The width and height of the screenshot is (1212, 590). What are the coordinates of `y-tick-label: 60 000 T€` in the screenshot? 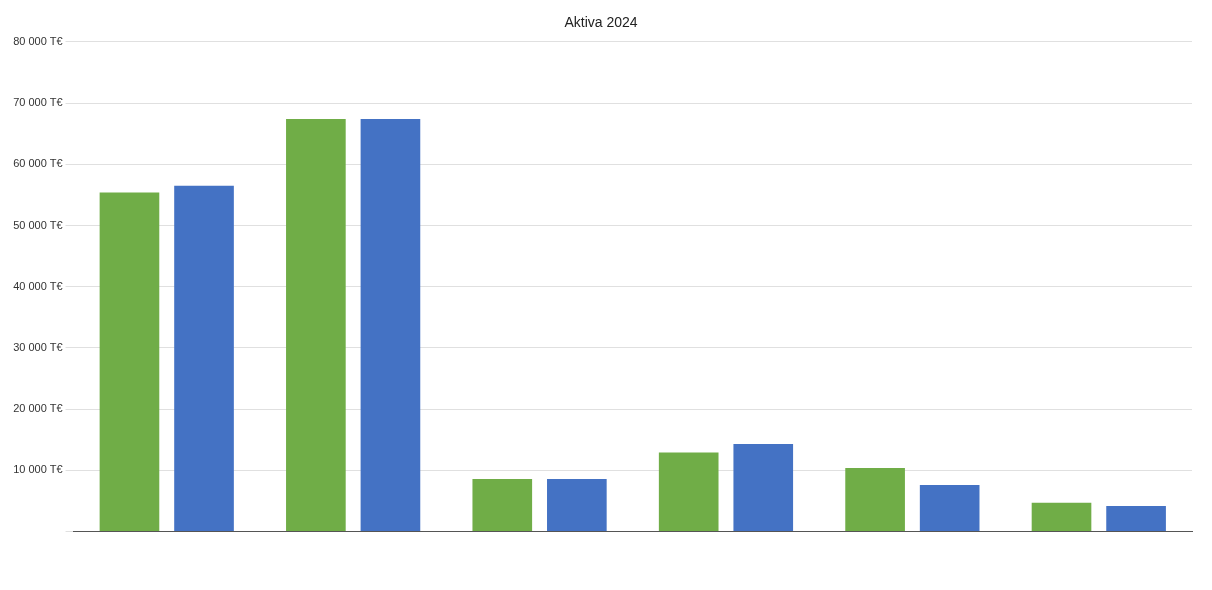 It's located at (38, 163).